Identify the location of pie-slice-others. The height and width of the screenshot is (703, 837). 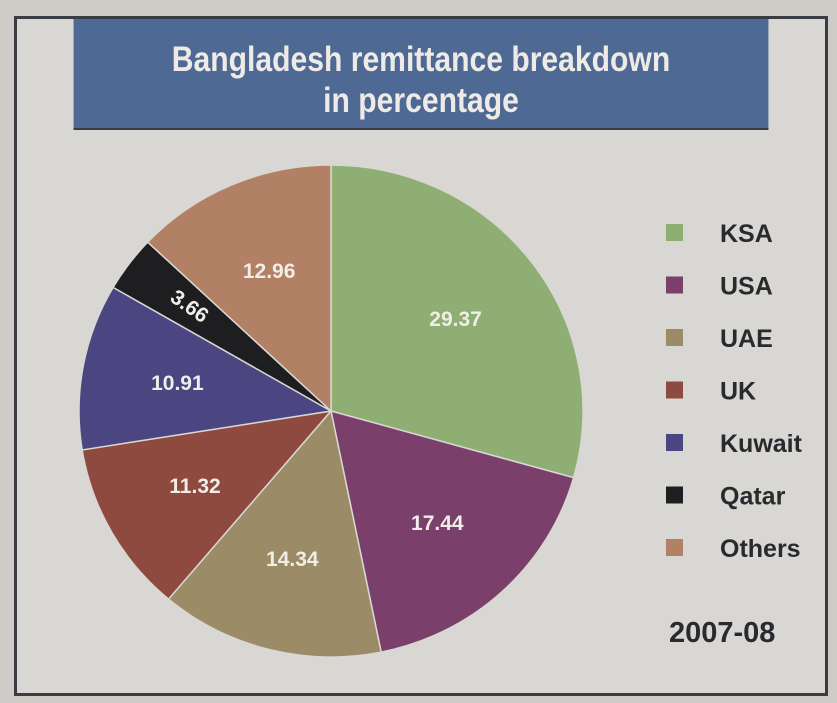
(239, 288).